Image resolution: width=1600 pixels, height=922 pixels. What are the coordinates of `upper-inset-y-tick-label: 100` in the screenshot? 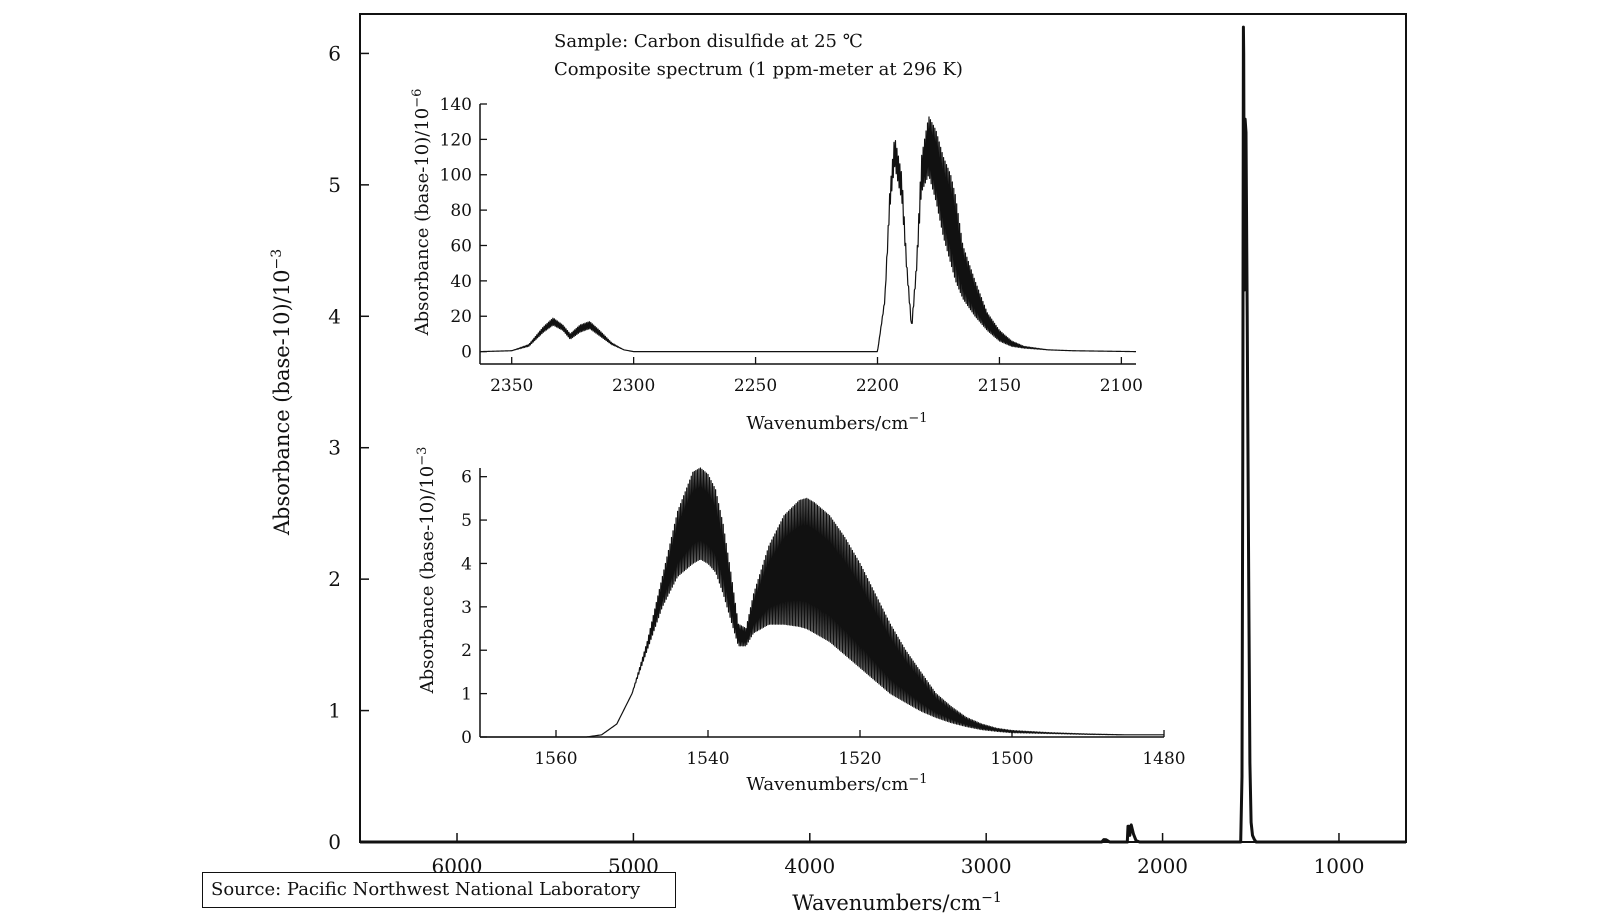 It's located at (456, 176).